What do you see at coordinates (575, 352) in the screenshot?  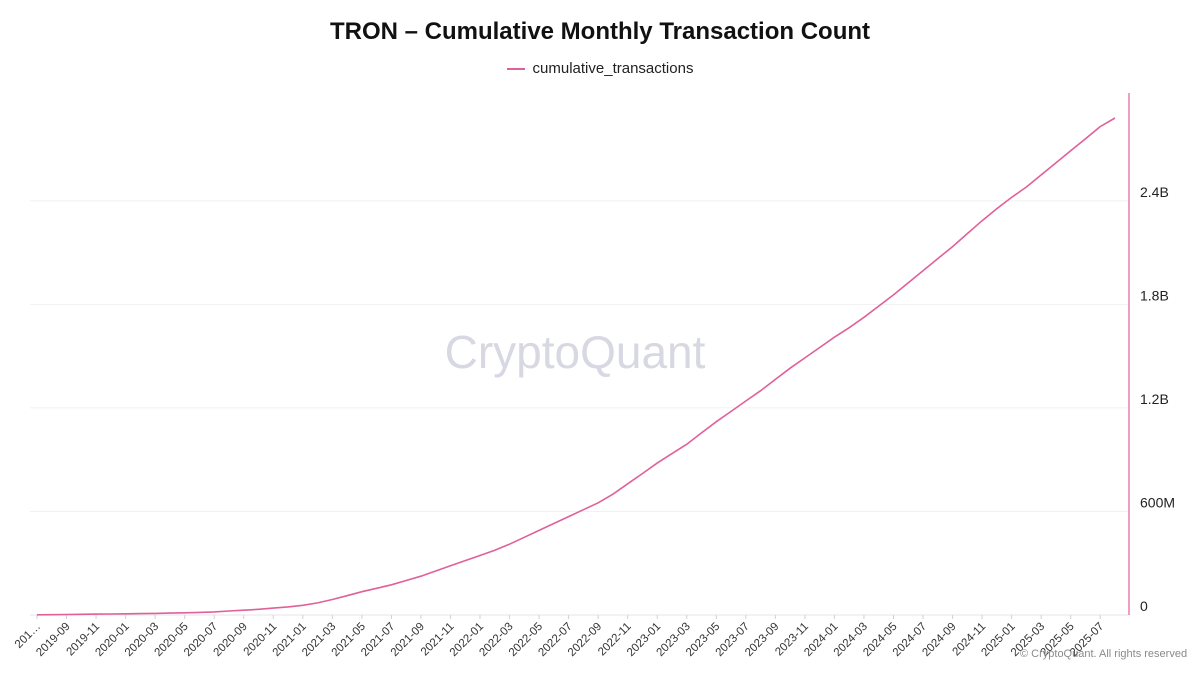 I see `watermark: CryptoQuant` at bounding box center [575, 352].